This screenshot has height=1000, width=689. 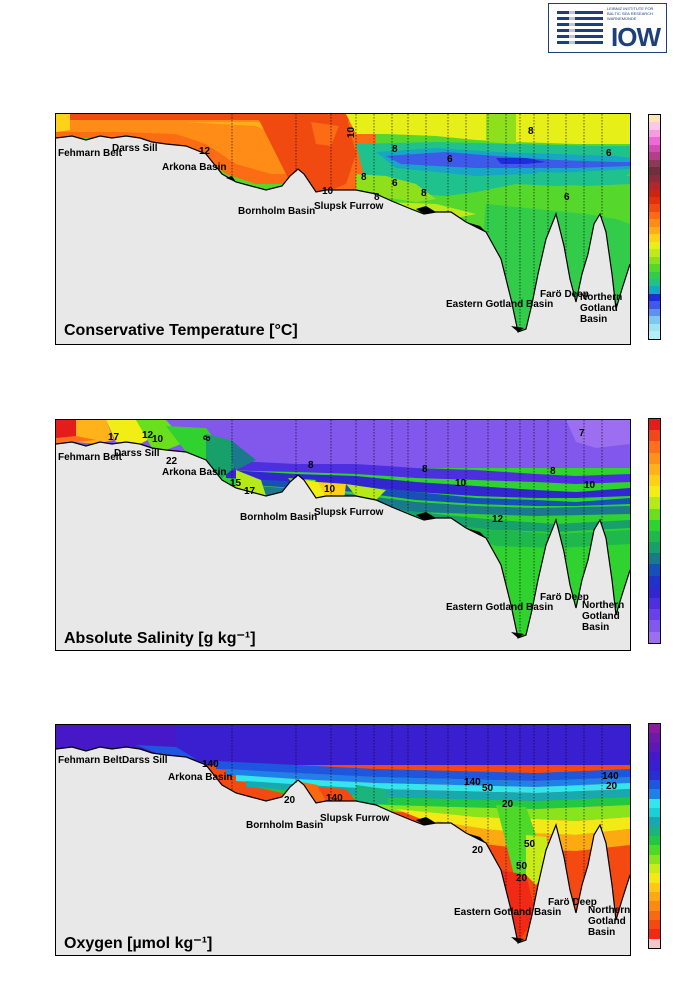 I want to click on temperature-colorbar, so click(x=654, y=227).